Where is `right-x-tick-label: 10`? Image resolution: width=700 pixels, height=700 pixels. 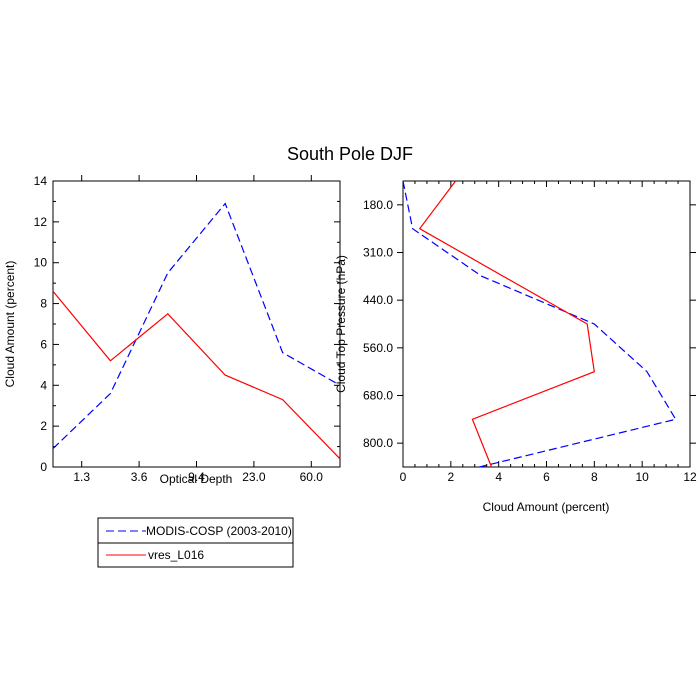
right-x-tick-label: 10 is located at coordinates (642, 477).